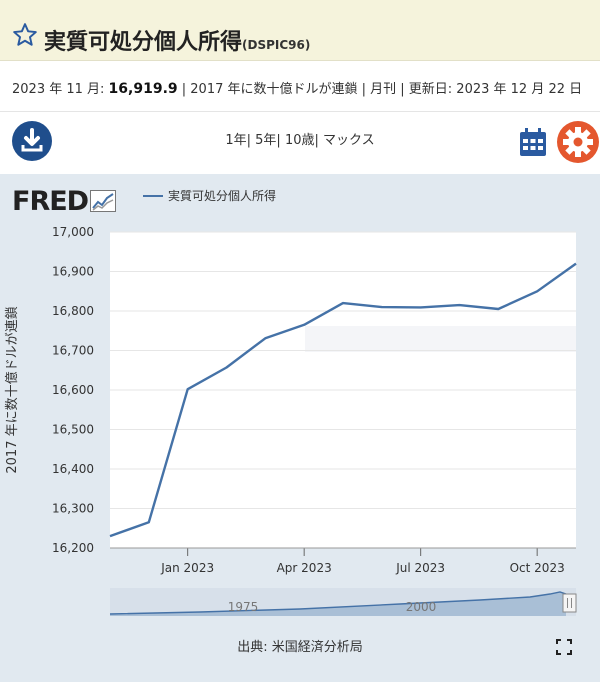 The height and width of the screenshot is (682, 600). Describe the element at coordinates (60, 89) in the screenshot. I see `info-period: 2023 年 11 月:` at that location.